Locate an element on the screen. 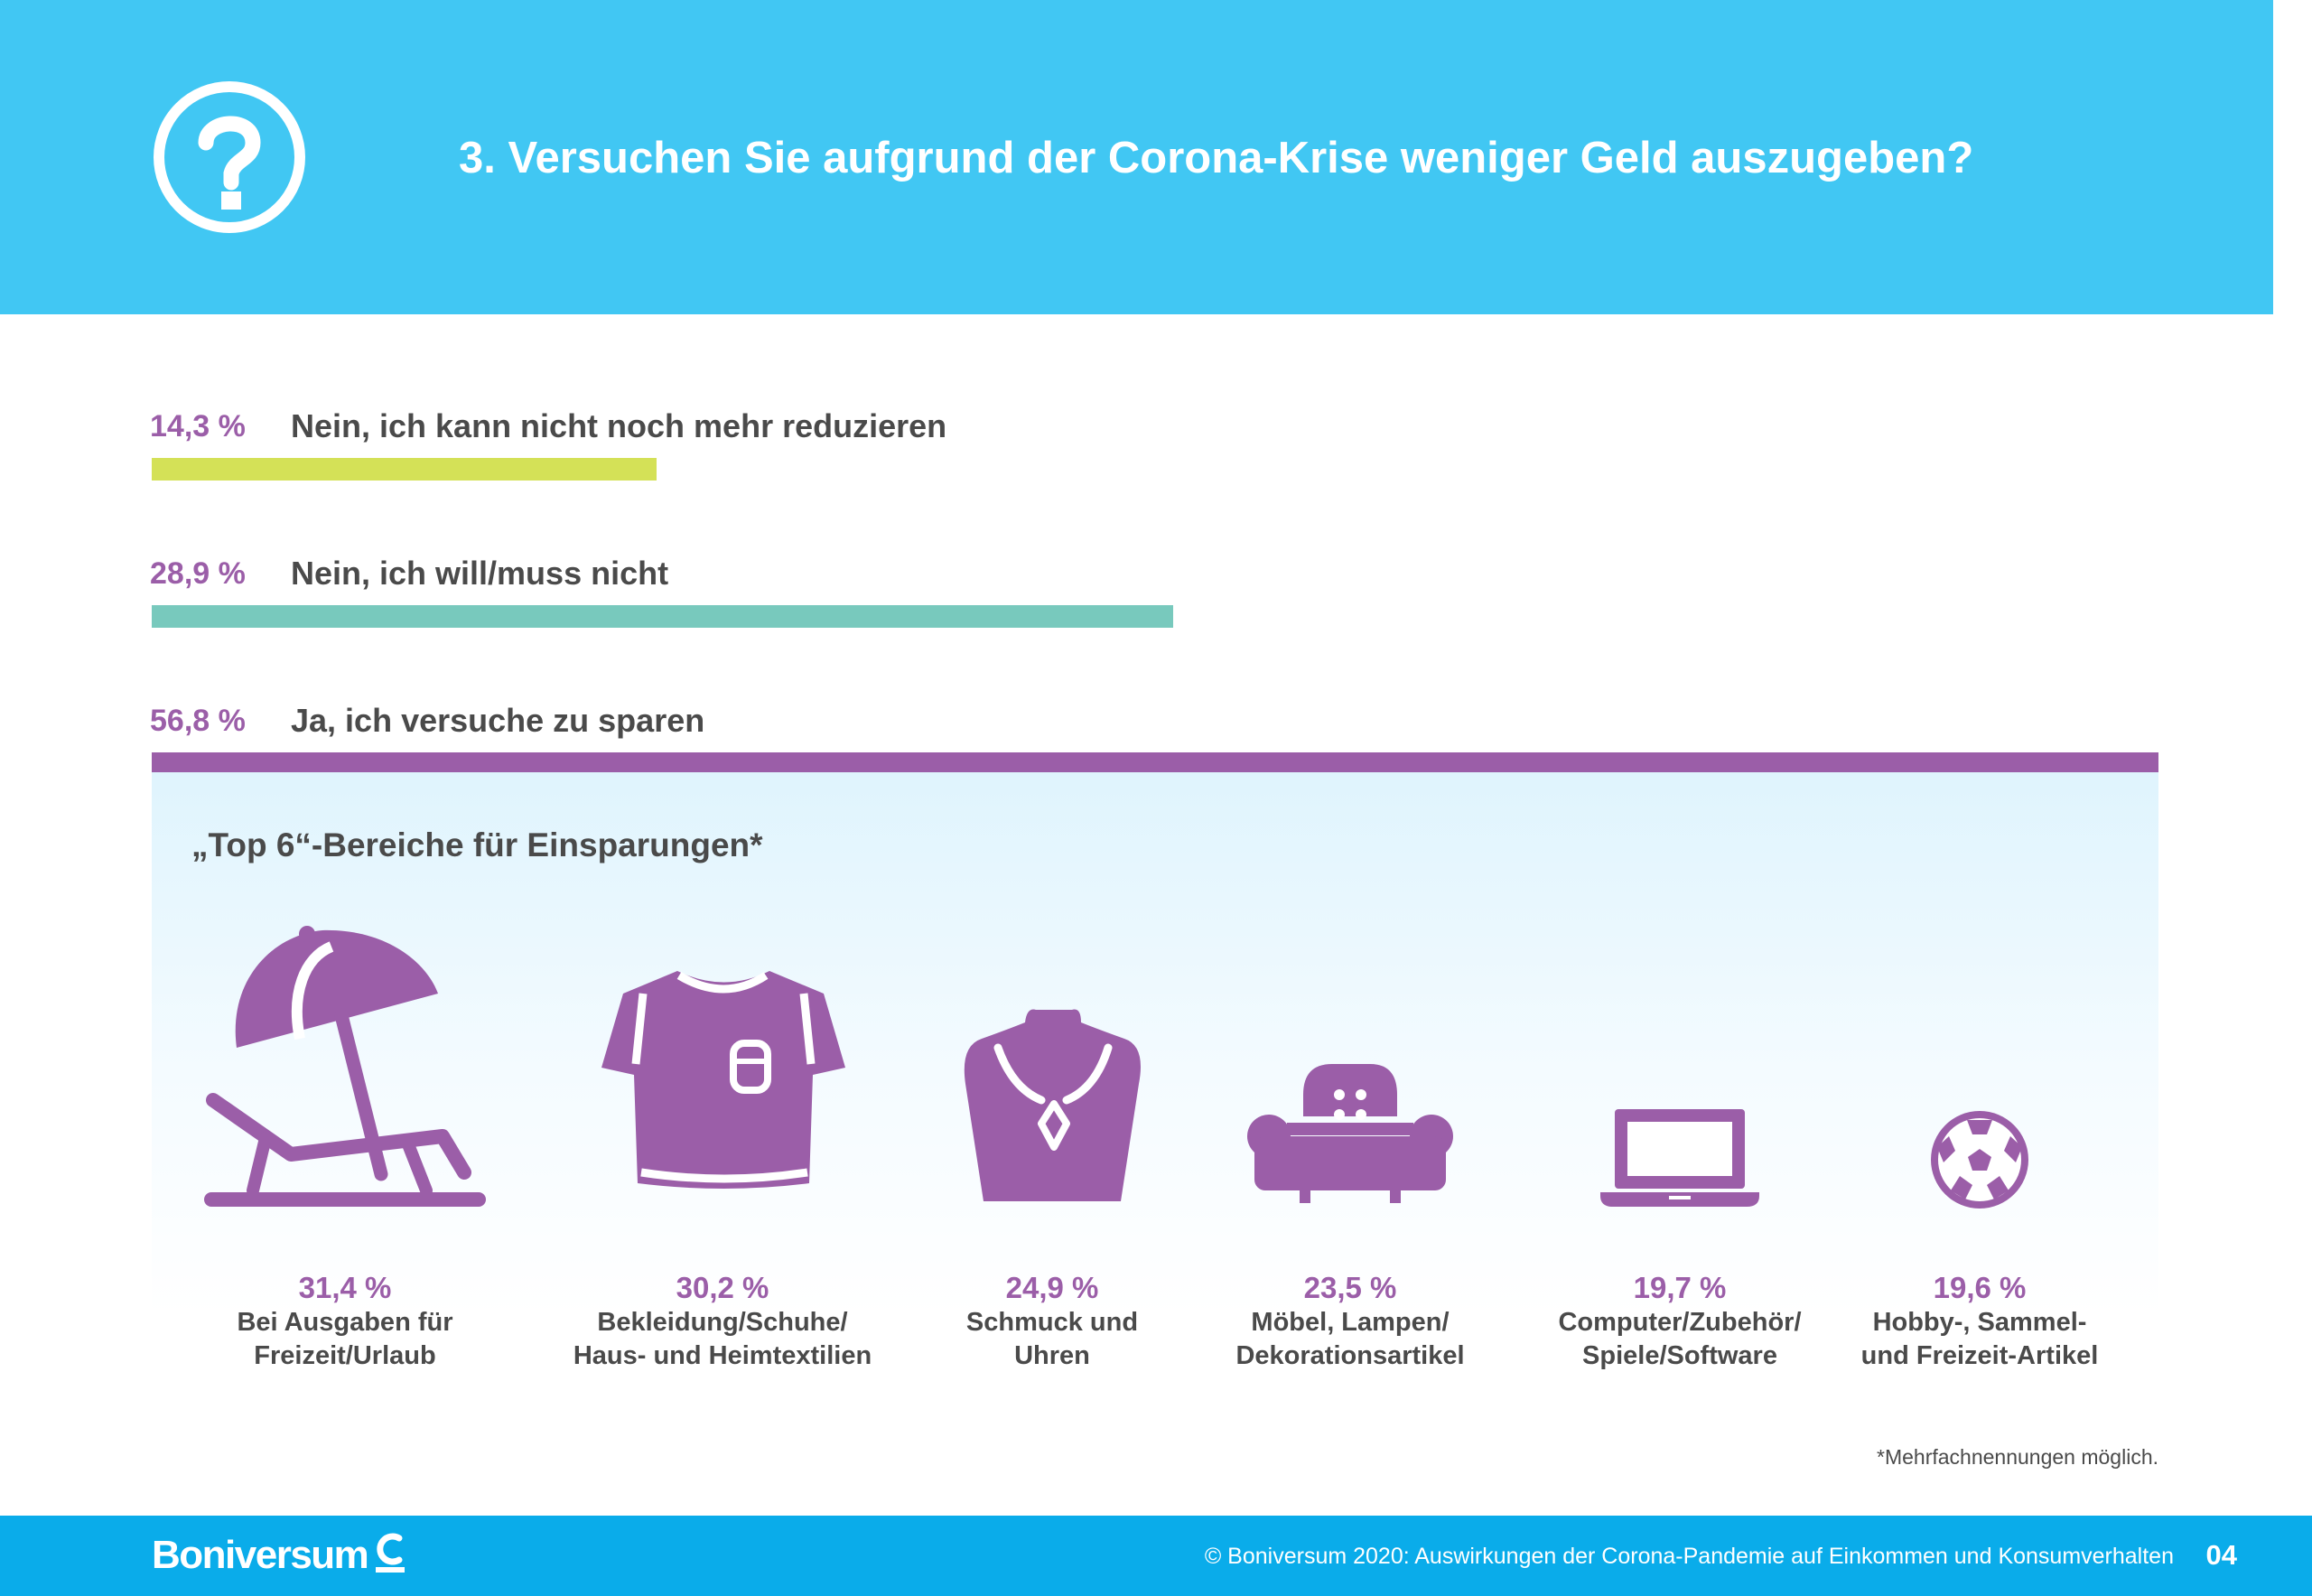 Image resolution: width=2312 pixels, height=1596 pixels. value-label: 19,6 % is located at coordinates (1980, 1287).